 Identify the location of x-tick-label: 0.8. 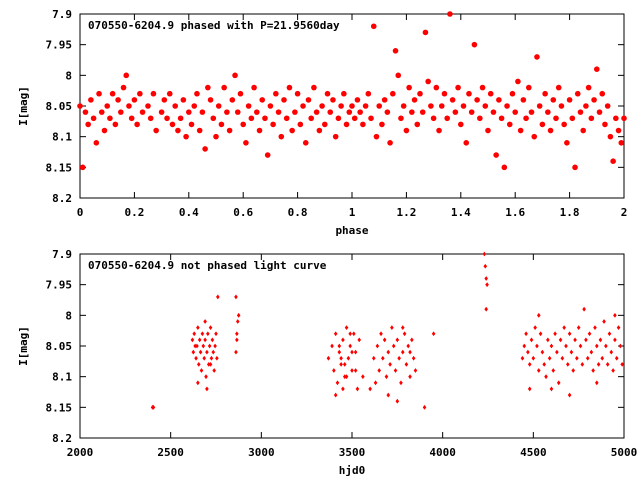
(298, 212).